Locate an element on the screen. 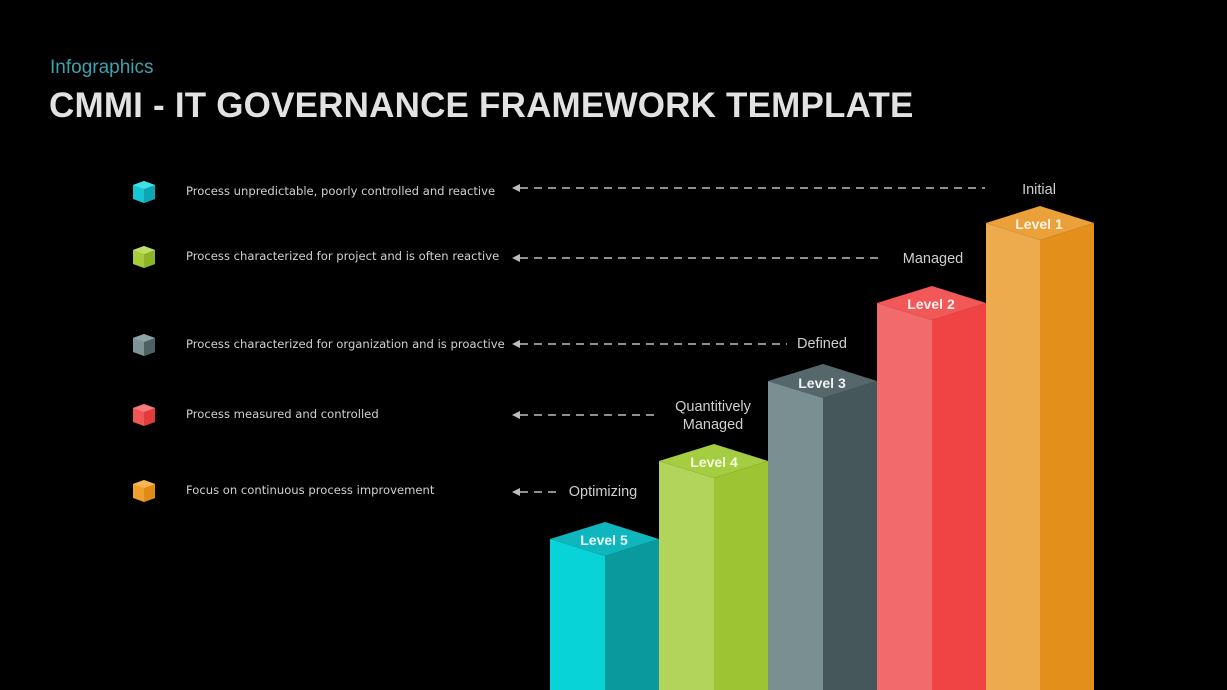  bar-label: Level 1 is located at coordinates (1039, 224).